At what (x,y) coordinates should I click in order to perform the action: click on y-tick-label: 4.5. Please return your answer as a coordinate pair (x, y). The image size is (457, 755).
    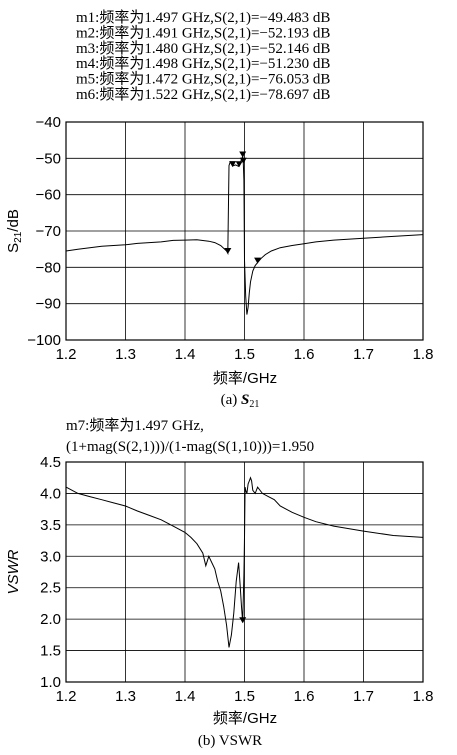
    Looking at the image, I should click on (50, 462).